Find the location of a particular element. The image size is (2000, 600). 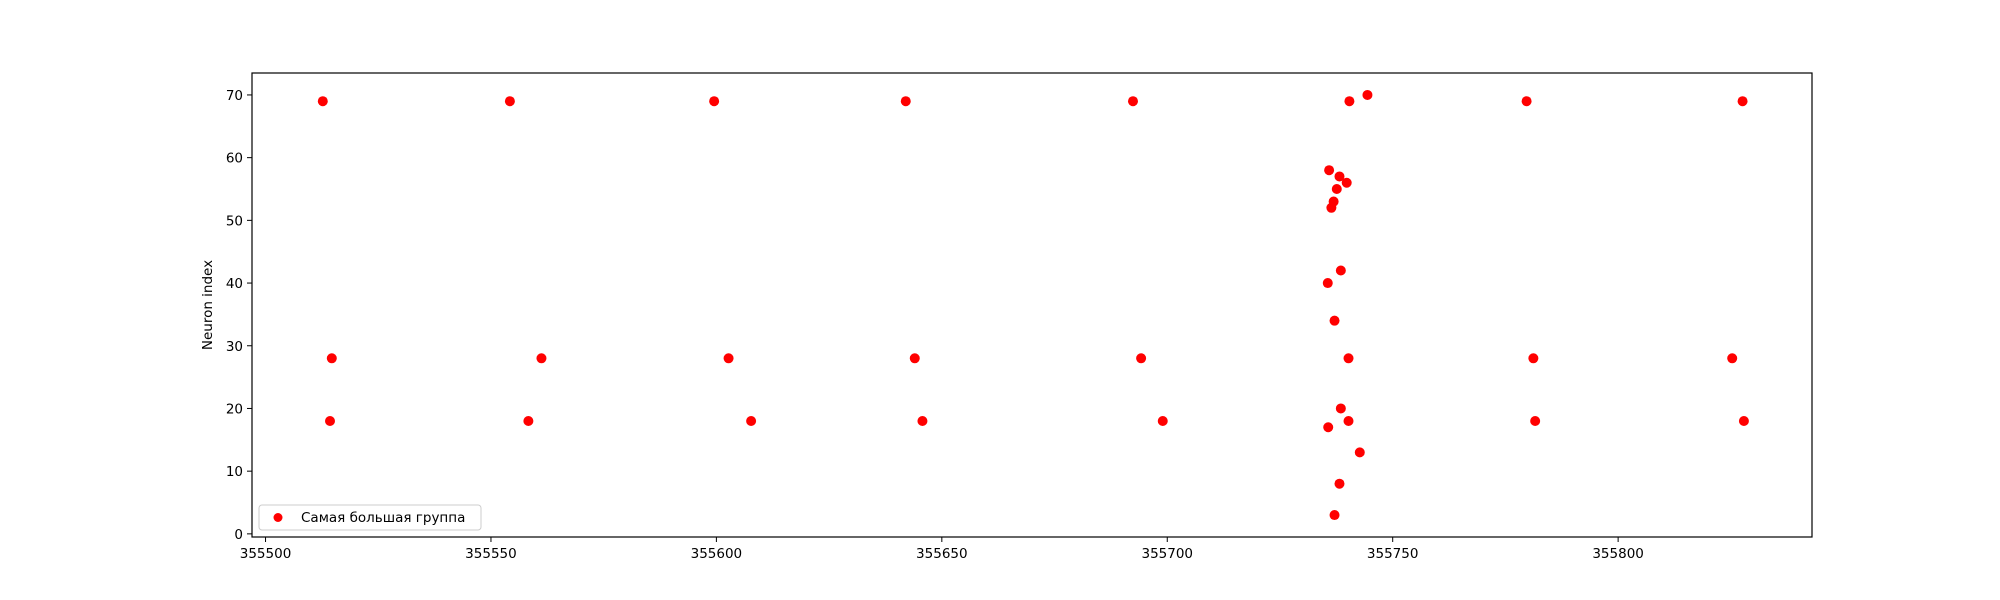

legend: Самая большая группа is located at coordinates (370, 517).